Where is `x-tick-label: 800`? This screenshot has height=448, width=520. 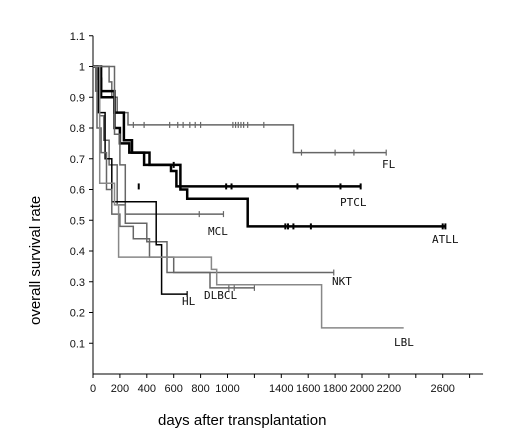
x-tick-label: 800 is located at coordinates (200, 389).